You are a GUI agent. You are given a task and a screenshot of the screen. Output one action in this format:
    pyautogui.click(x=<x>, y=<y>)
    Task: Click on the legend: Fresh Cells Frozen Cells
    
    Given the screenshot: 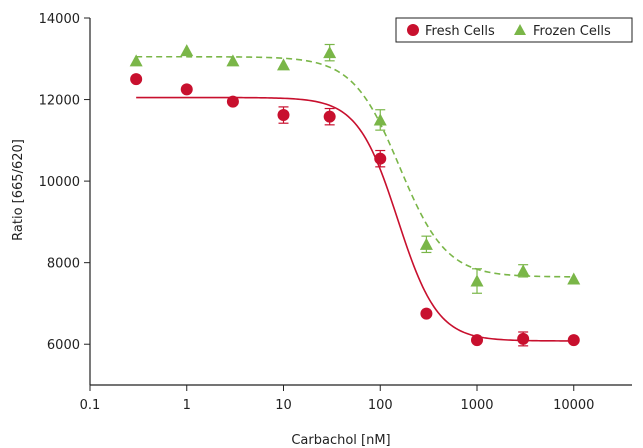 What is the action you would take?
    pyautogui.click(x=514, y=30)
    